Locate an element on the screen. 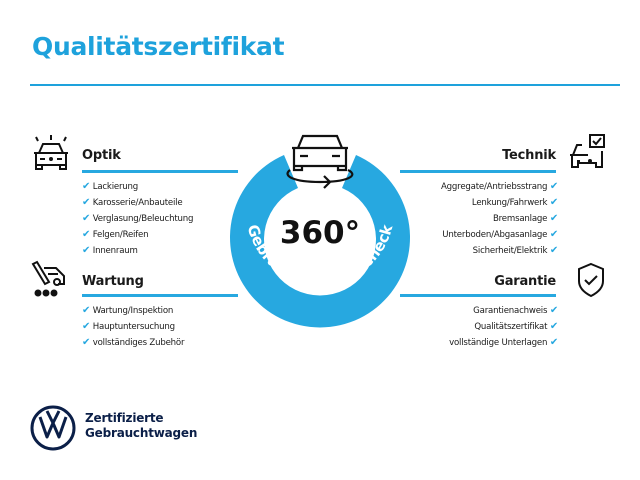 This screenshot has height=480, width=640. brand-line-2: Gebrauchtwagen is located at coordinates (141, 433).